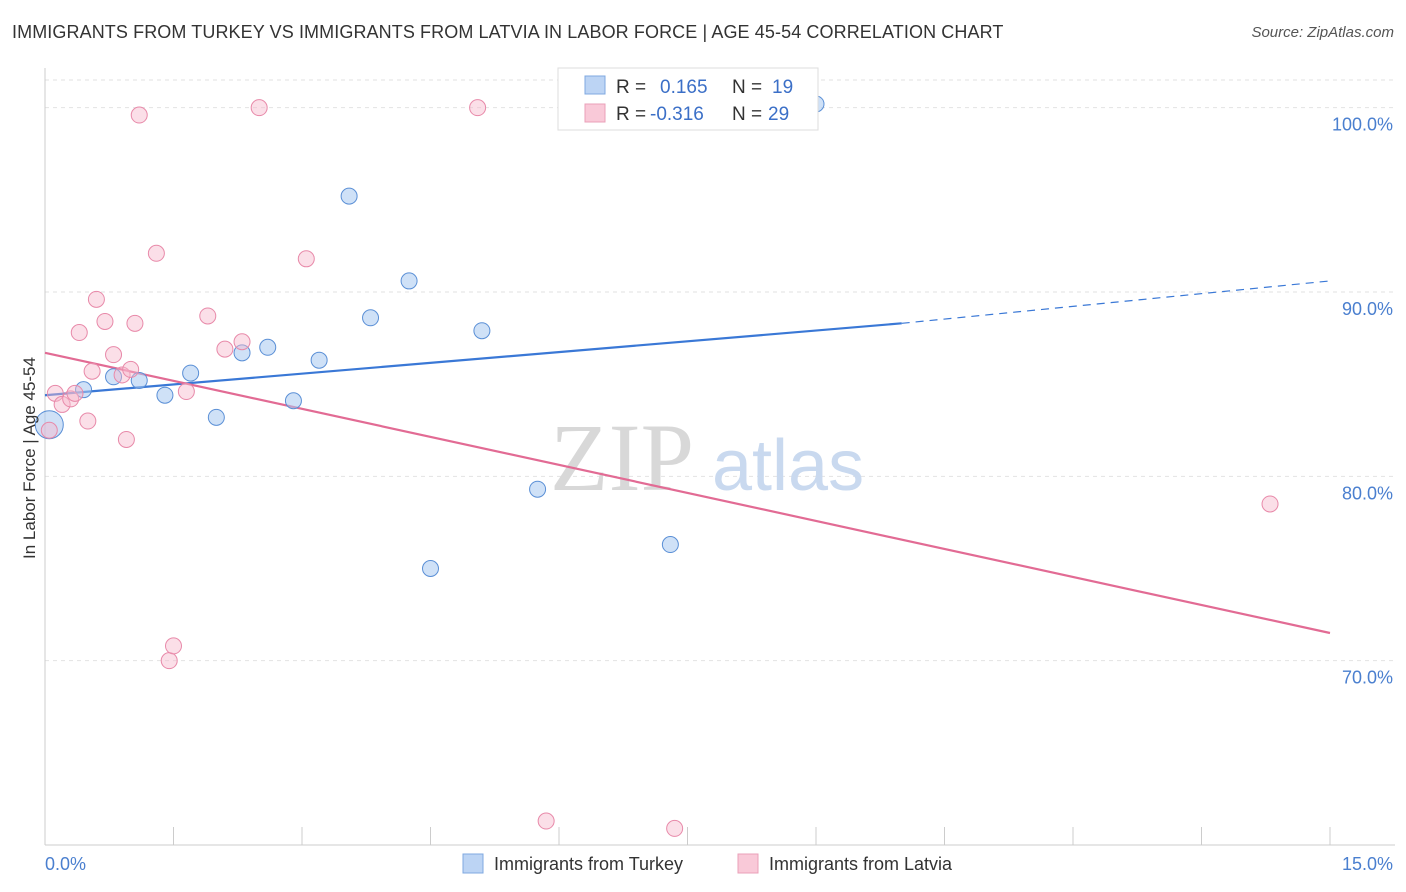  What do you see at coordinates (788, 466) in the screenshot?
I see `watermark-atlas: atlas` at bounding box center [788, 466].